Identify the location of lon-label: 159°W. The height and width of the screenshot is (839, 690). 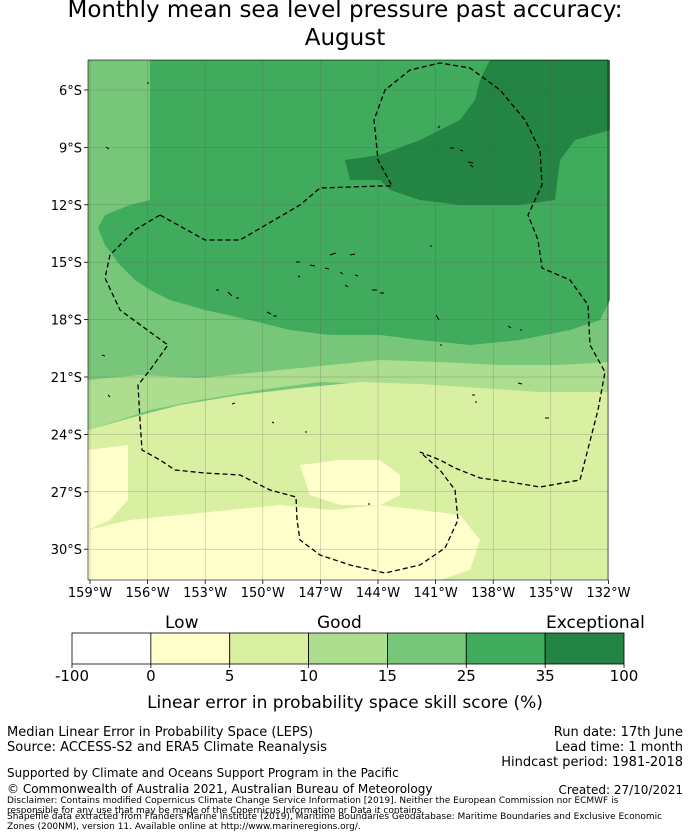
(90, 593).